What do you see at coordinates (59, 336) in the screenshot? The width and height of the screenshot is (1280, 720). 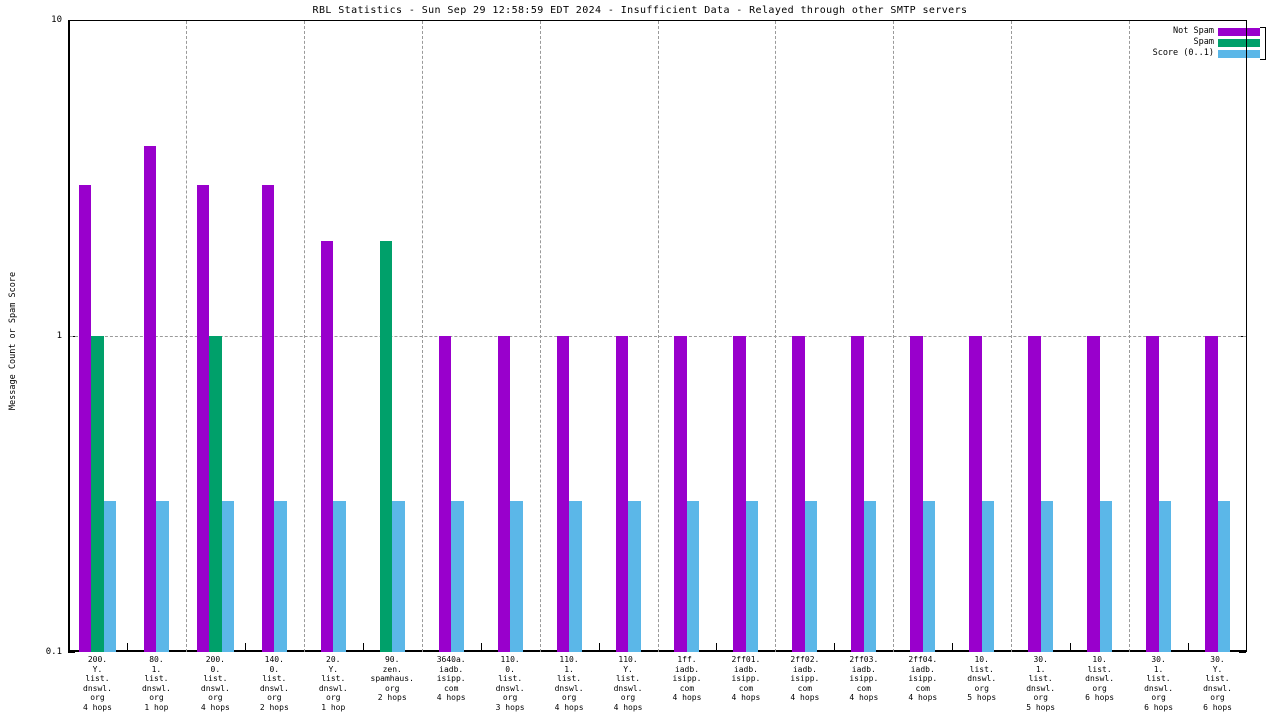 I see `y-axis-tick-label: 1` at bounding box center [59, 336].